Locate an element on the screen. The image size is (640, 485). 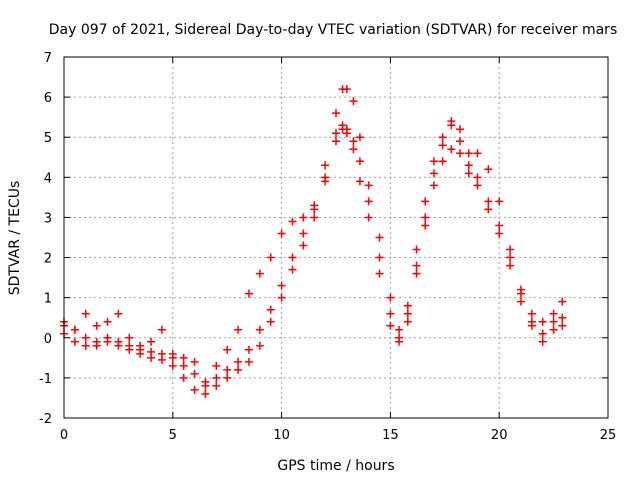
y-tick-label: -2 is located at coordinates (45, 419).